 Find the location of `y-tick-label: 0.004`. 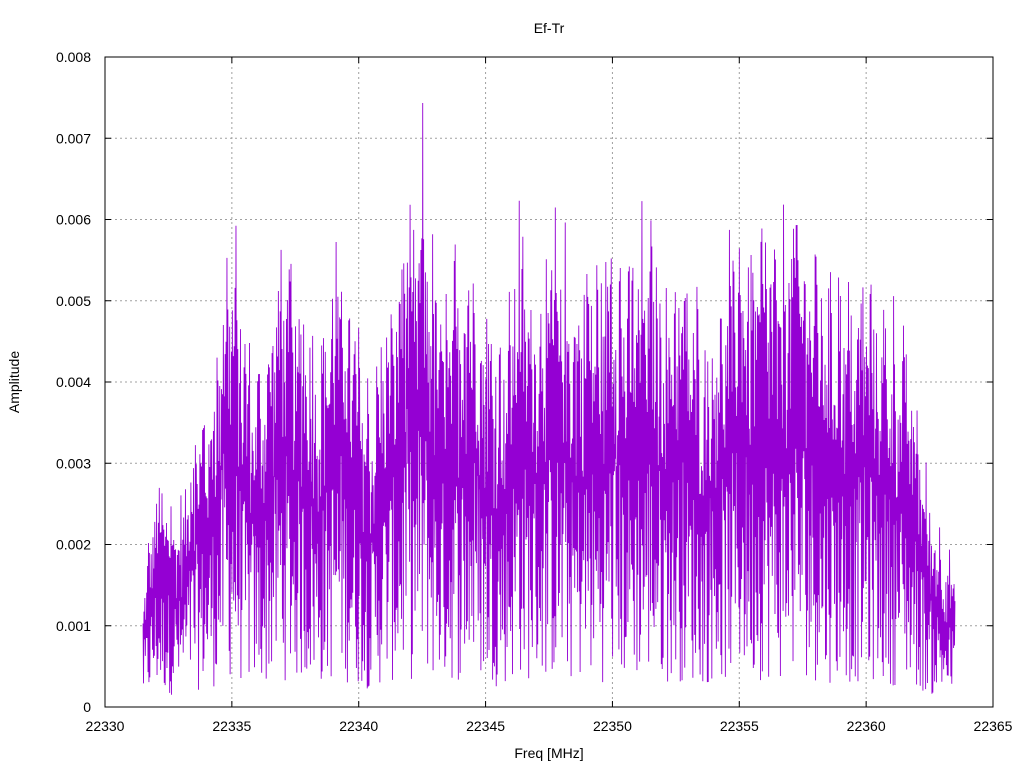

y-tick-label: 0.004 is located at coordinates (73, 382).